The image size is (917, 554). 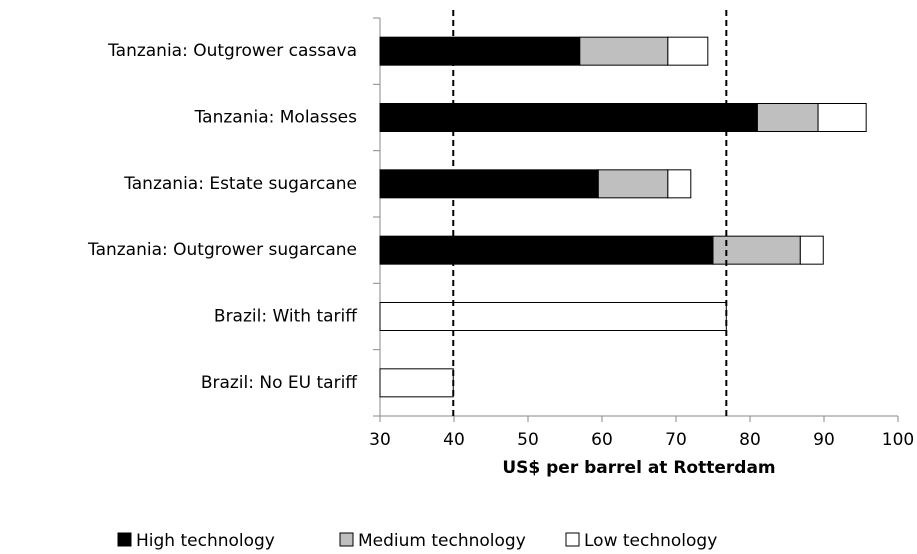 I want to click on x-axis-title: US$ per barrel at Rotterdam, so click(x=638, y=468).